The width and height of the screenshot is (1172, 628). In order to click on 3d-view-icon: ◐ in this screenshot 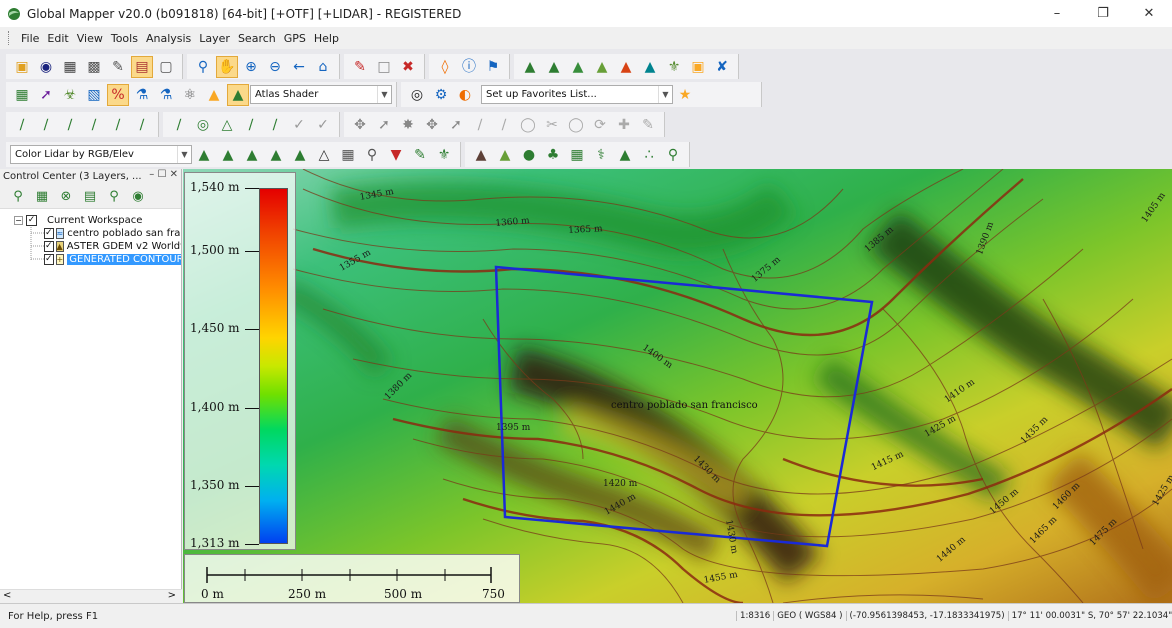, I will do `click(465, 94)`.